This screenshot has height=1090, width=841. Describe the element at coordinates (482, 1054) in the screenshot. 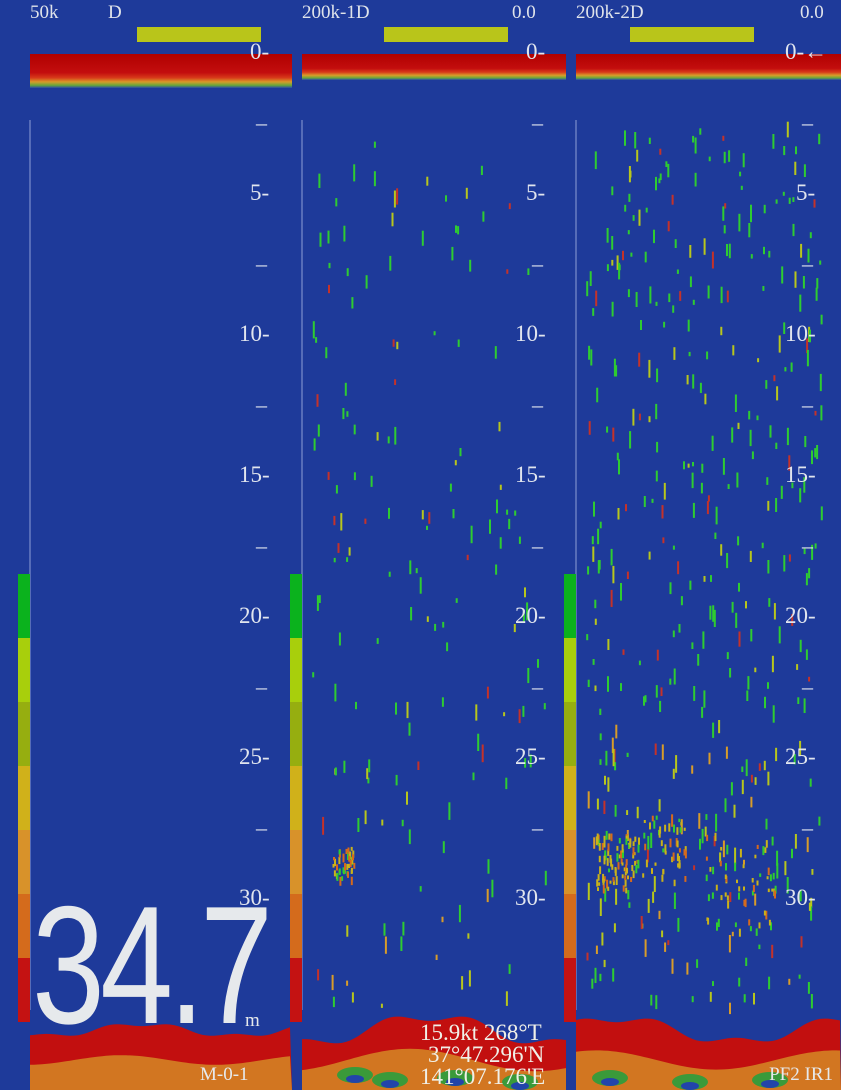

I see `navigation-readout: 15.9kt 268°T 37°47.296'N 141°07.176'E` at that location.